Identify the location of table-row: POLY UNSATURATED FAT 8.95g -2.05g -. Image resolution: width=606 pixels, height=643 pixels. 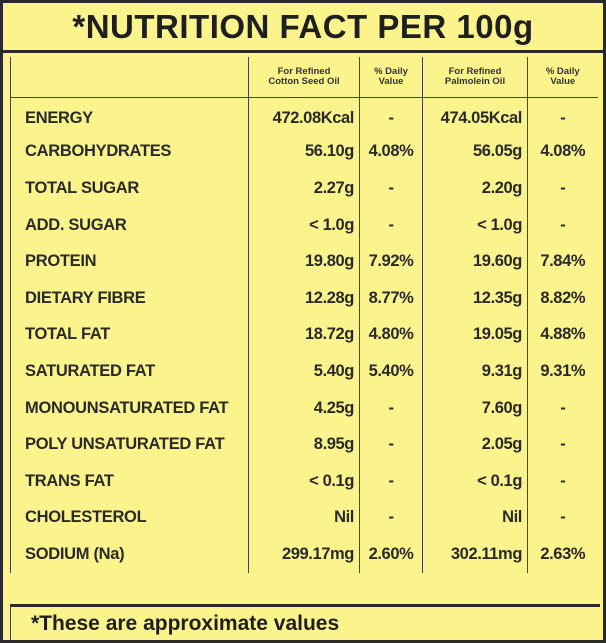
(304, 444).